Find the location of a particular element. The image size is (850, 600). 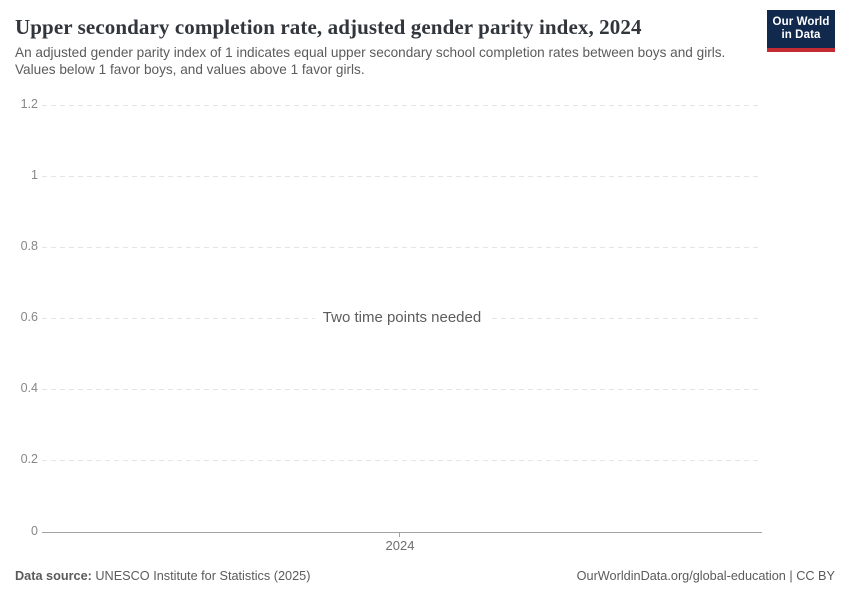

gridline-row-1.2: 1.2 is located at coordinates (425, 109).